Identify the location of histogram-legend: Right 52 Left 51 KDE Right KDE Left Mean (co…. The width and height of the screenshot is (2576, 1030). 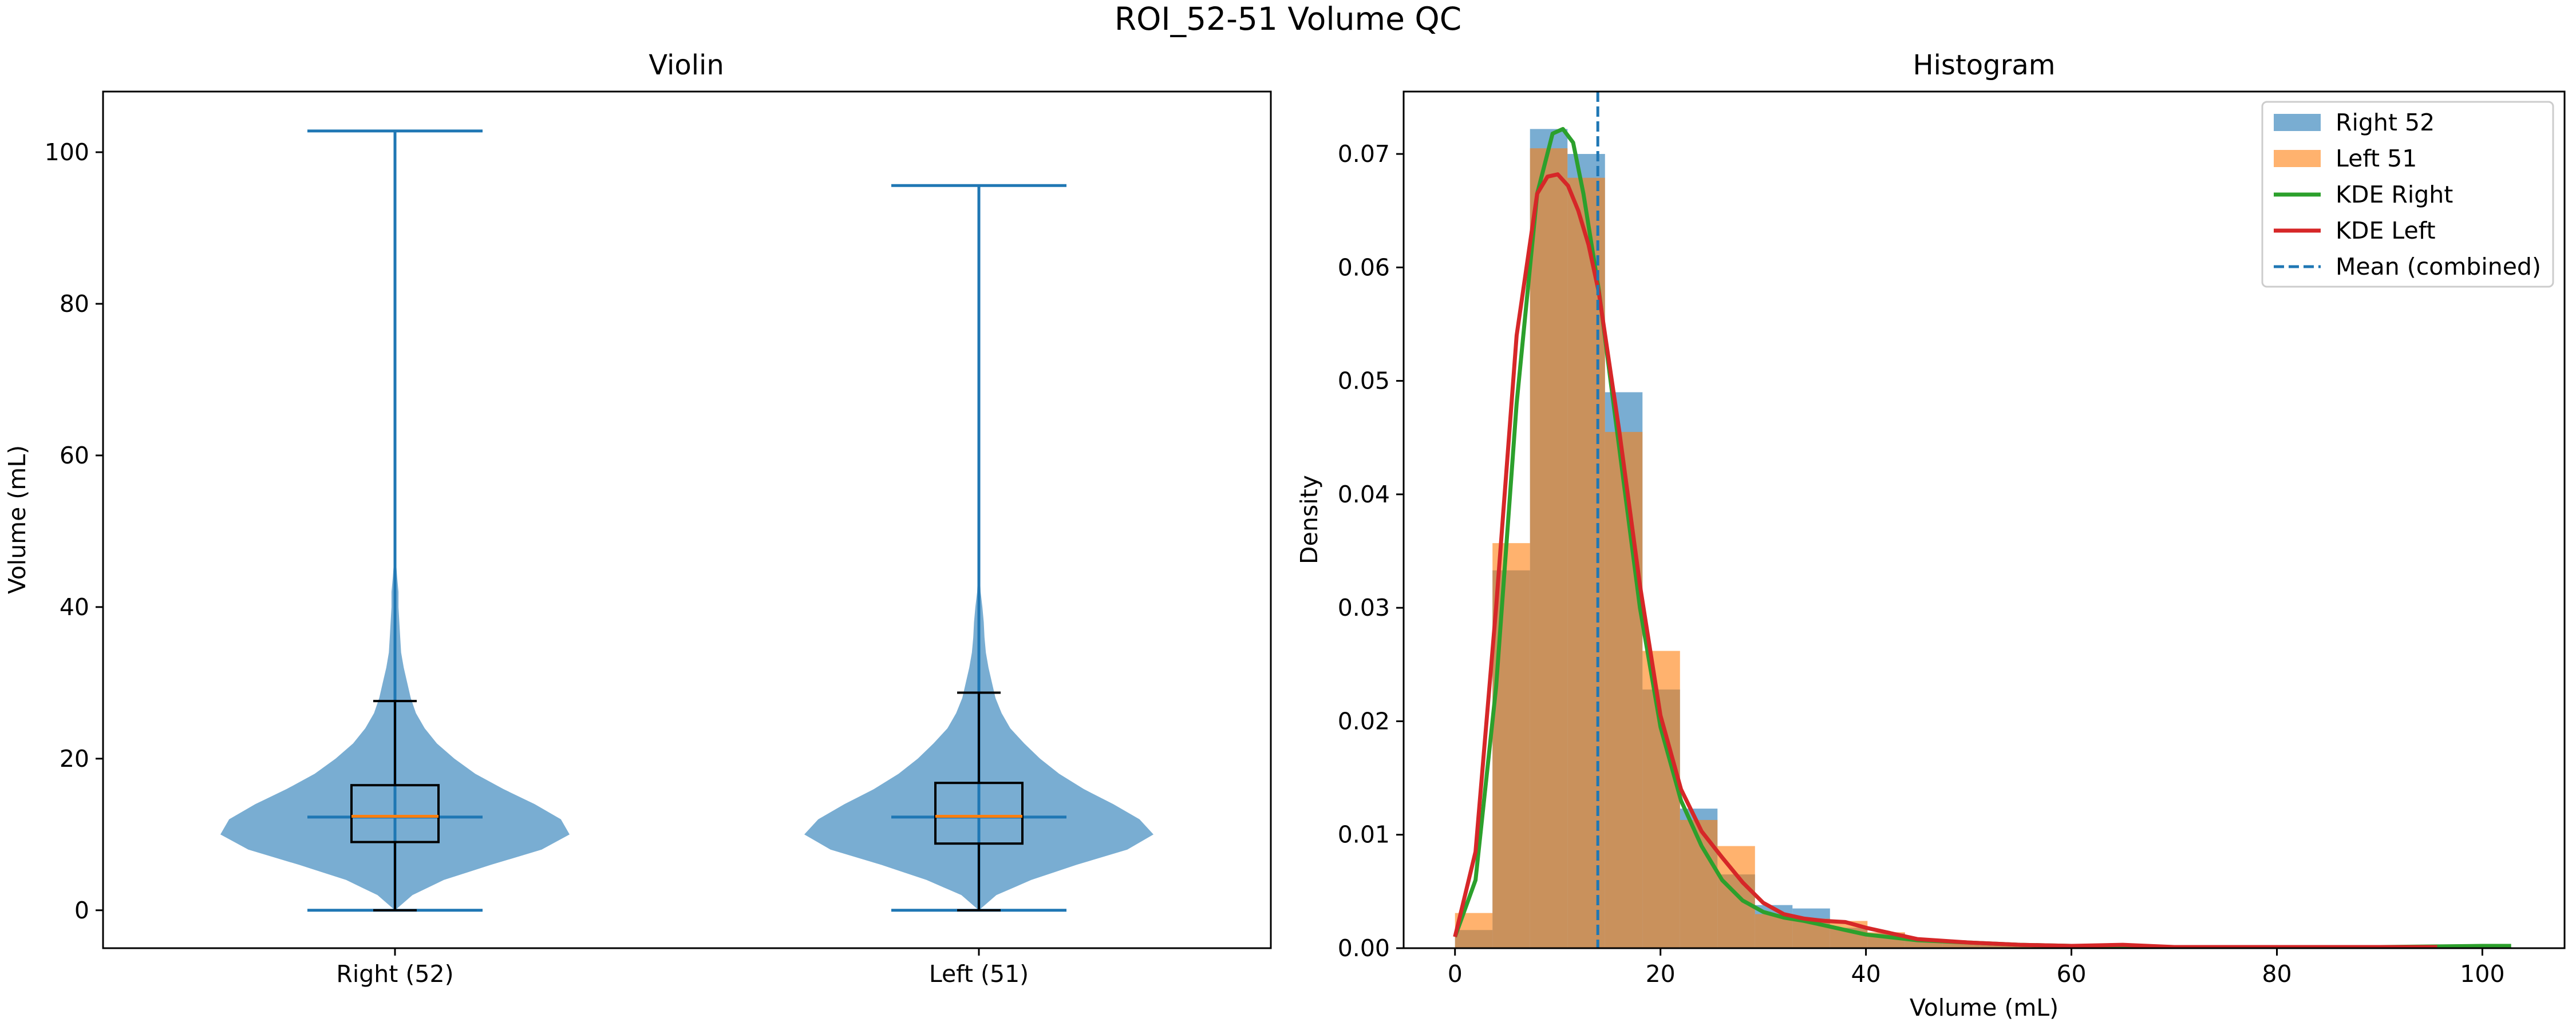
(2407, 194).